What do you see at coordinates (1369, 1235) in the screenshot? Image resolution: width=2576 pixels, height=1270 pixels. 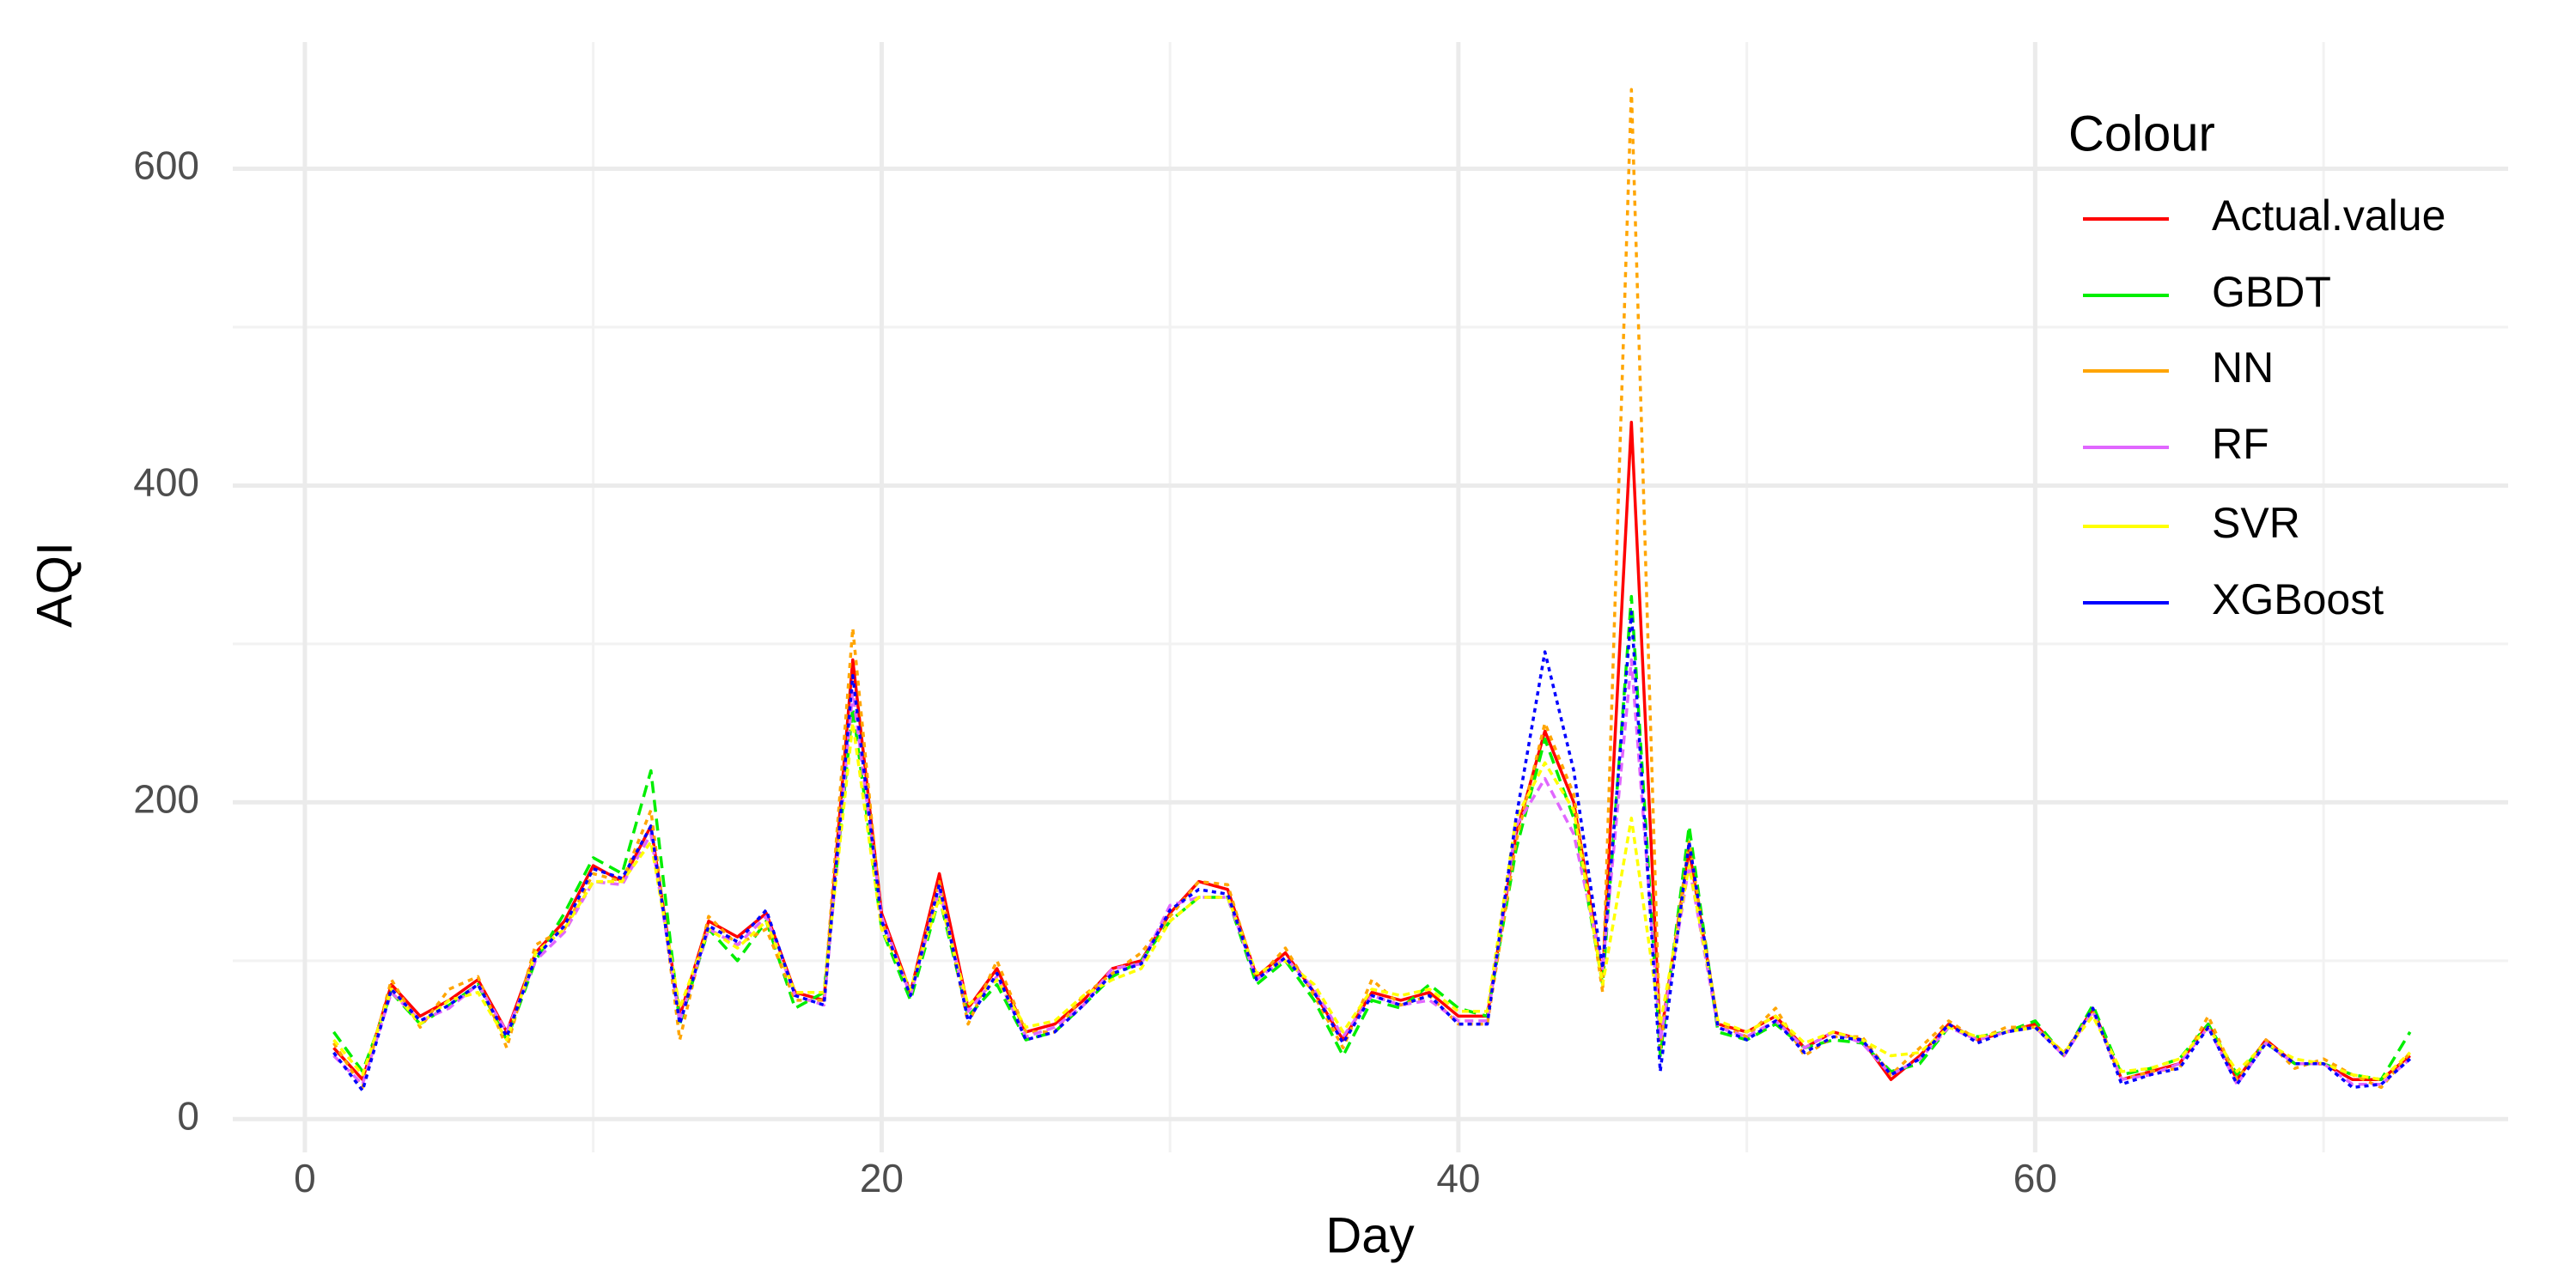 I see `x-axis-title: Day` at bounding box center [1369, 1235].